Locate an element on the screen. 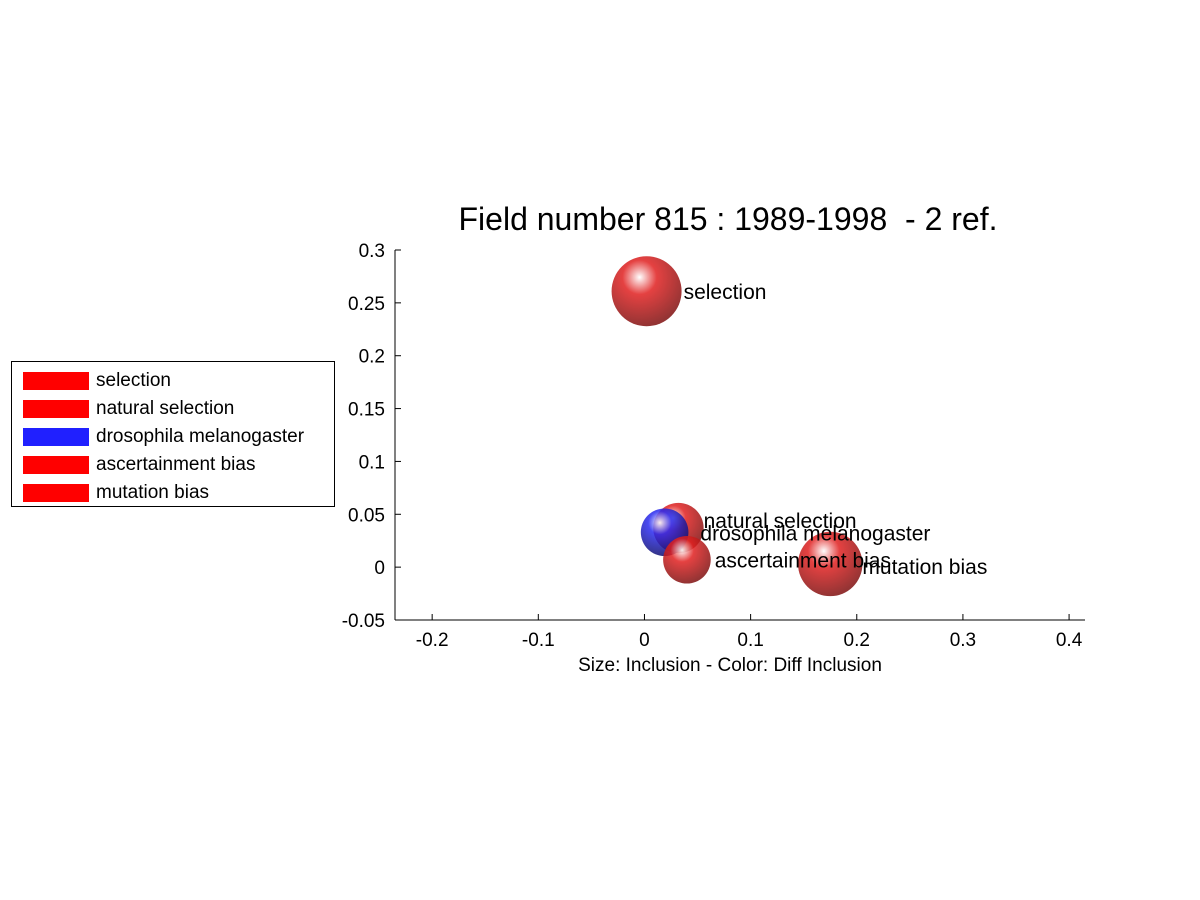 This screenshot has width=1200, height=900. y-tick-label: 0.3 is located at coordinates (372, 251).